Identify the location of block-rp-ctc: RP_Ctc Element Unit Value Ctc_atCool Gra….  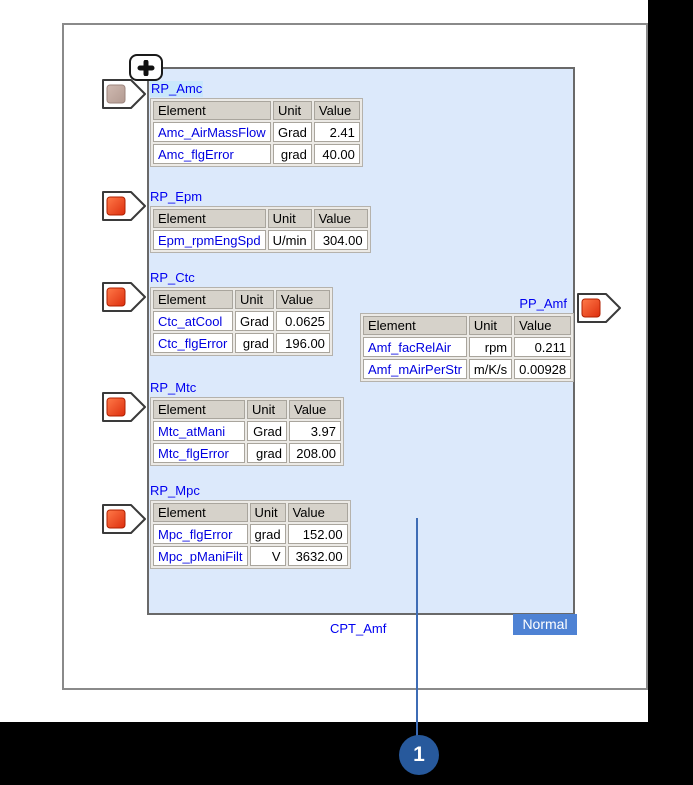
(241, 313).